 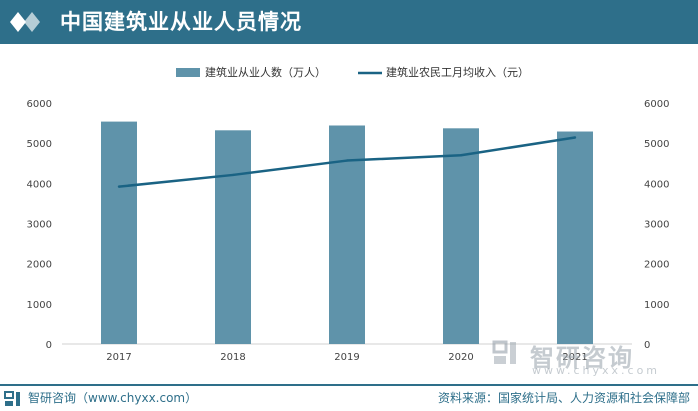 What do you see at coordinates (25, 22) in the screenshot?
I see `diamond-icon` at bounding box center [25, 22].